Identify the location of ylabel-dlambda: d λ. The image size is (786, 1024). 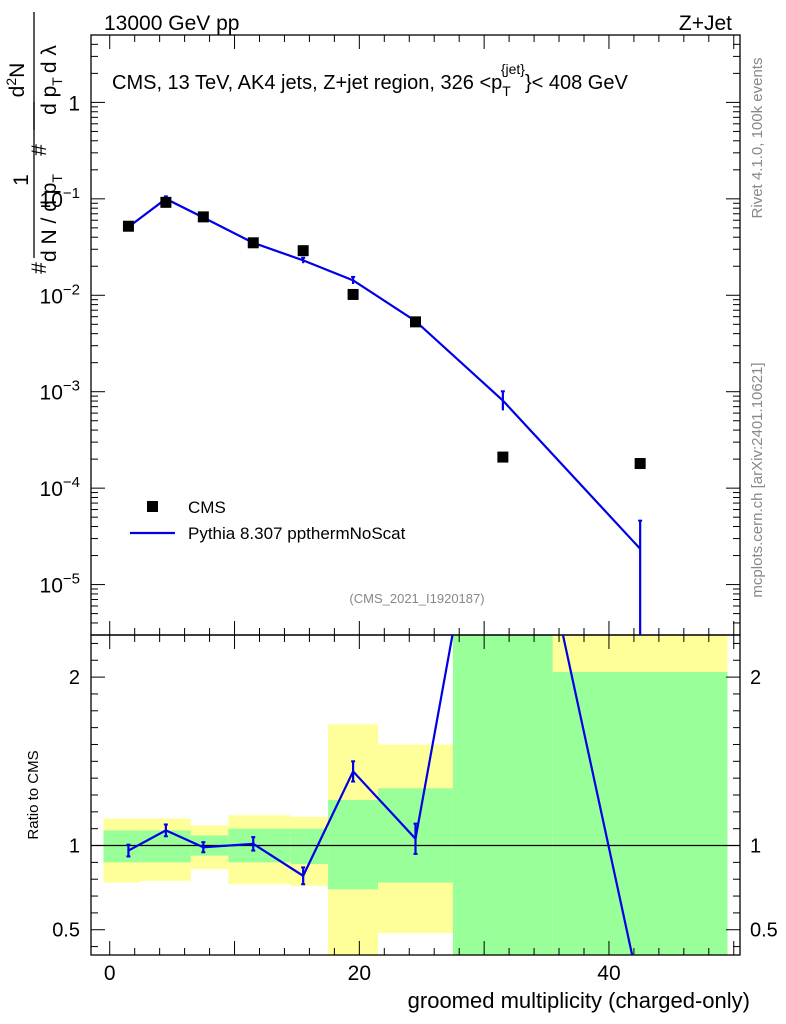
(49, 59).